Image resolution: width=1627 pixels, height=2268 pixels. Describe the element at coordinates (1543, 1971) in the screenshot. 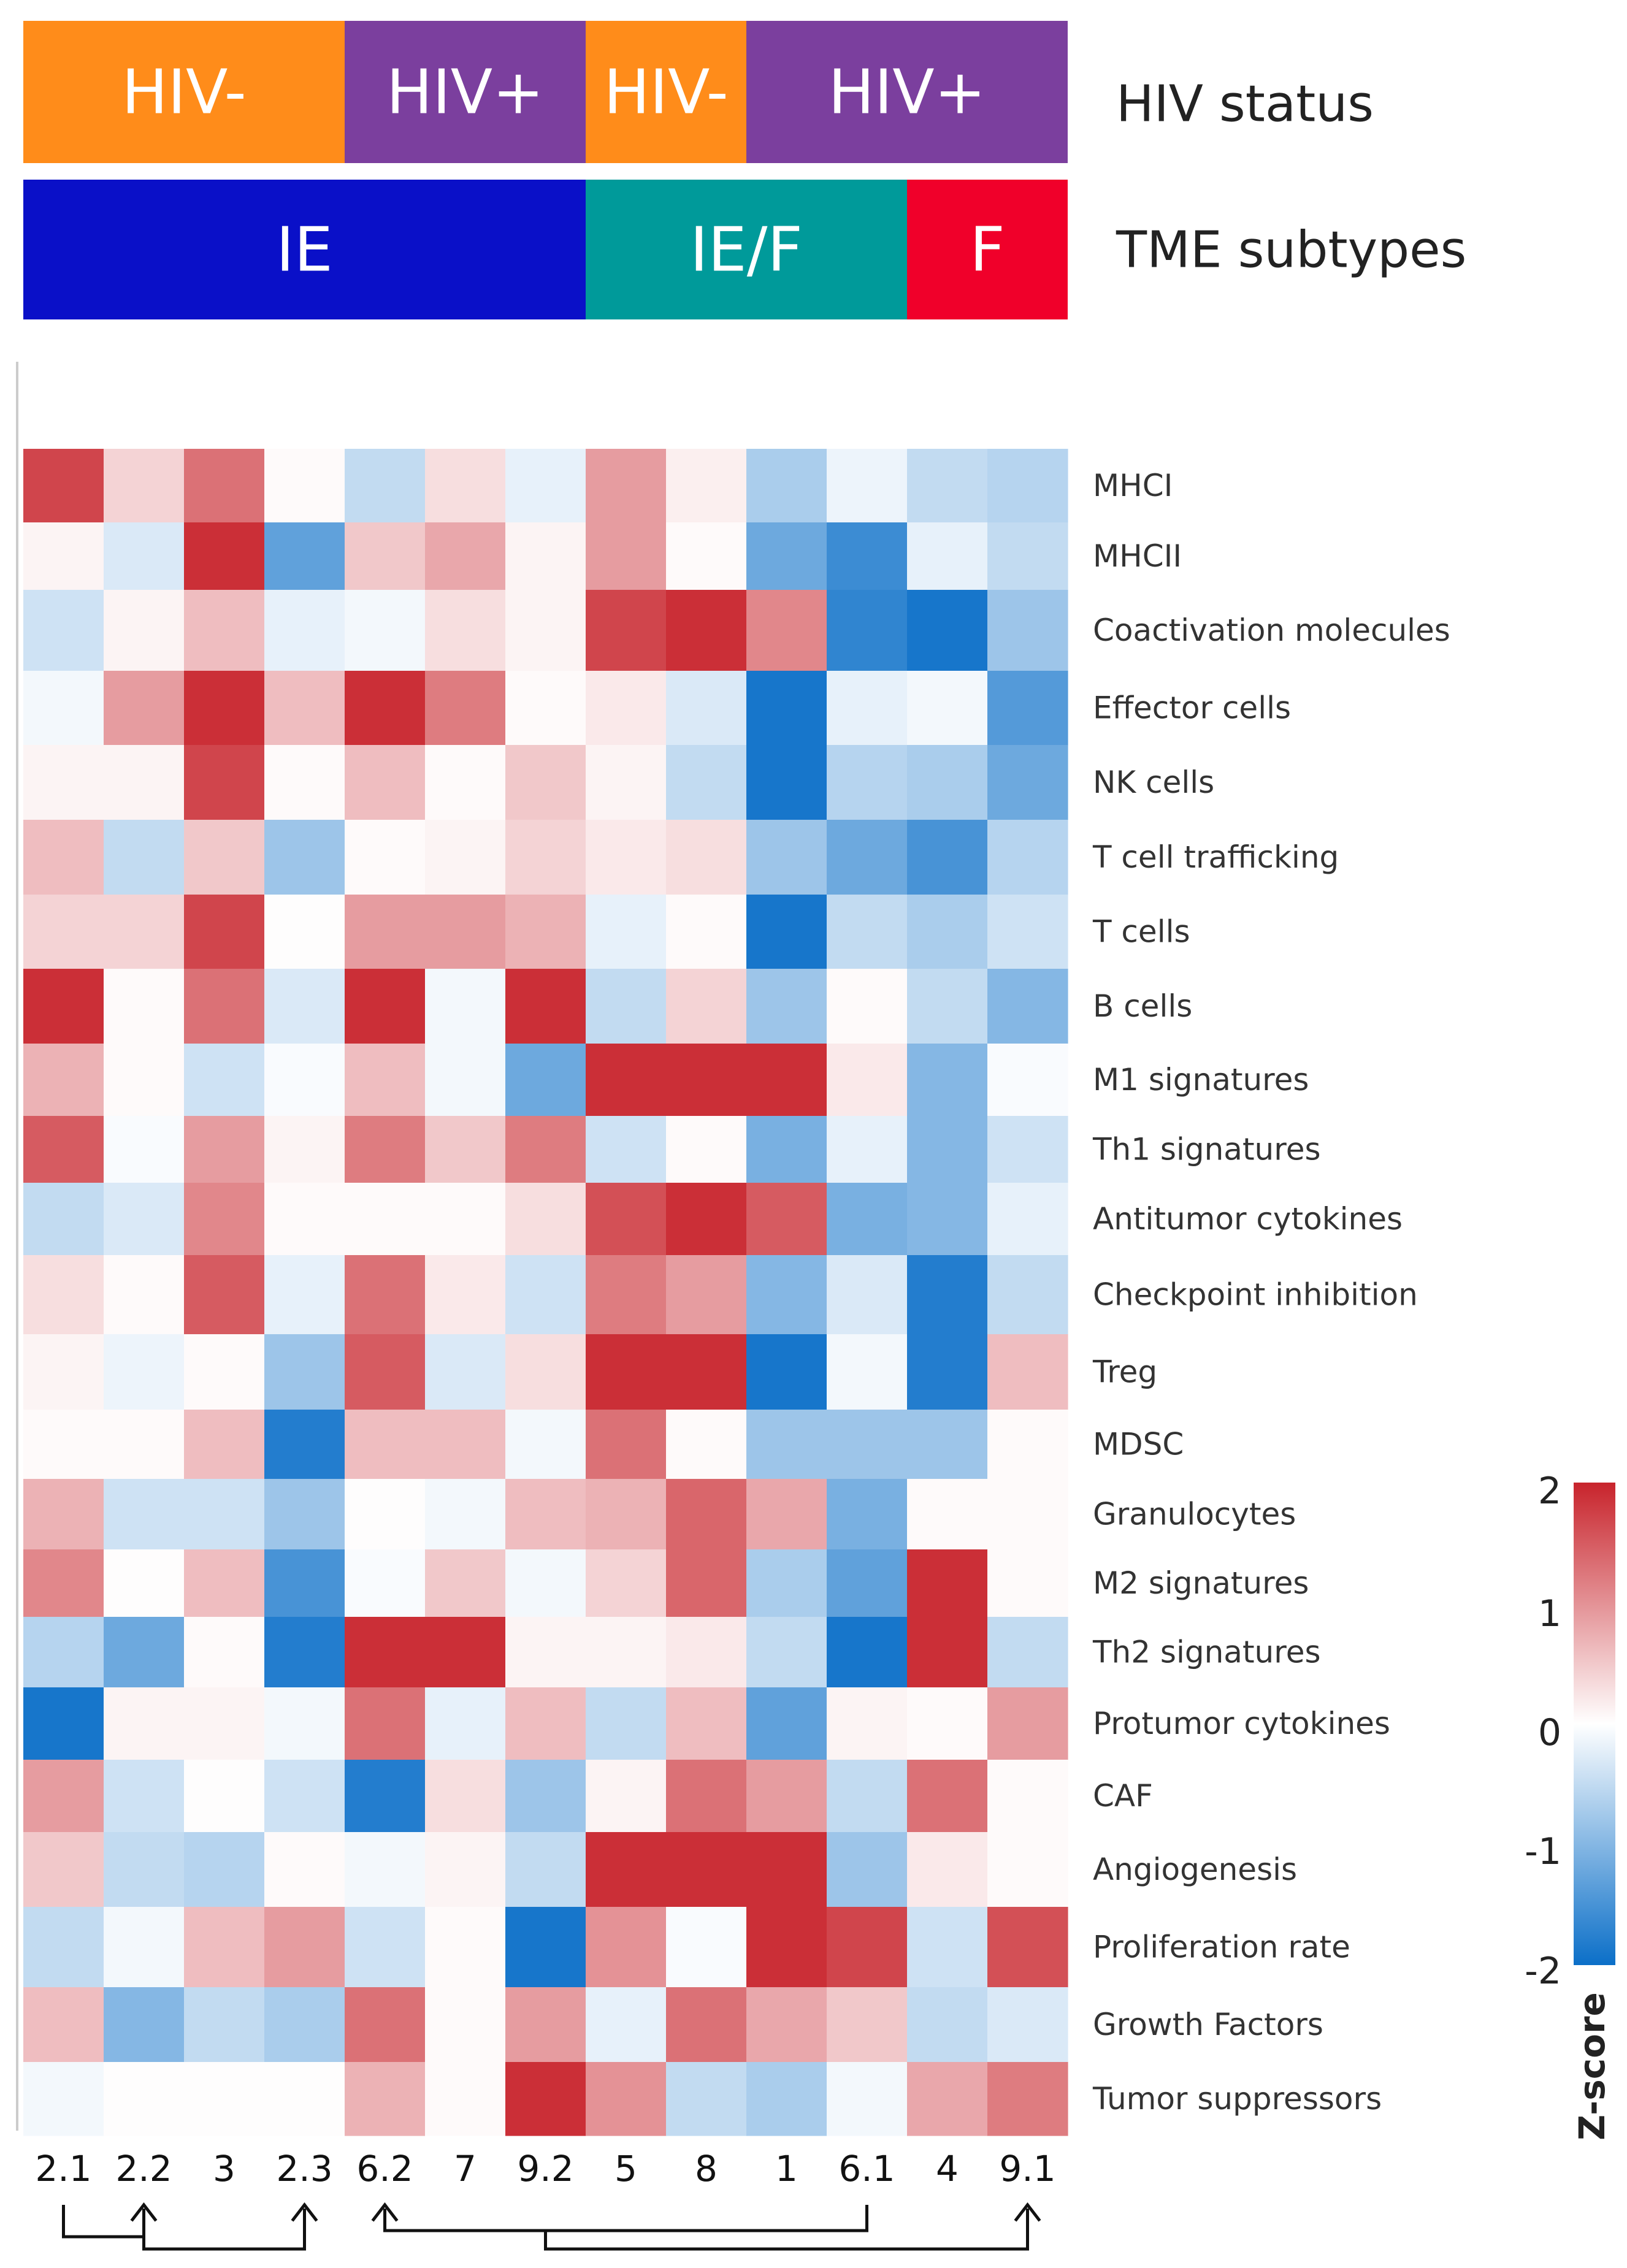

I see `colorbar-tick: -2` at that location.